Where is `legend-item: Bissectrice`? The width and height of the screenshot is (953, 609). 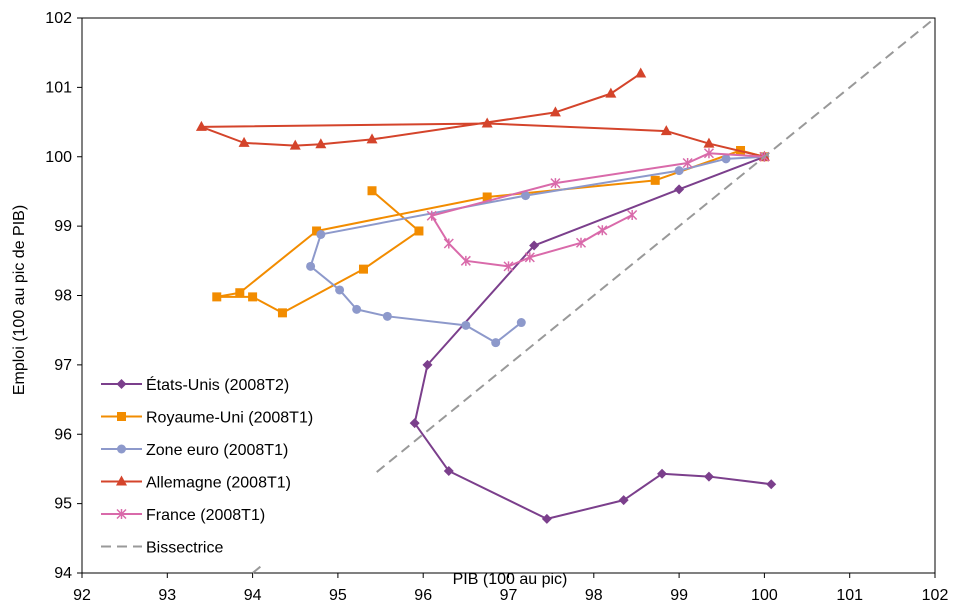
legend-item: Bissectrice is located at coordinates (162, 548).